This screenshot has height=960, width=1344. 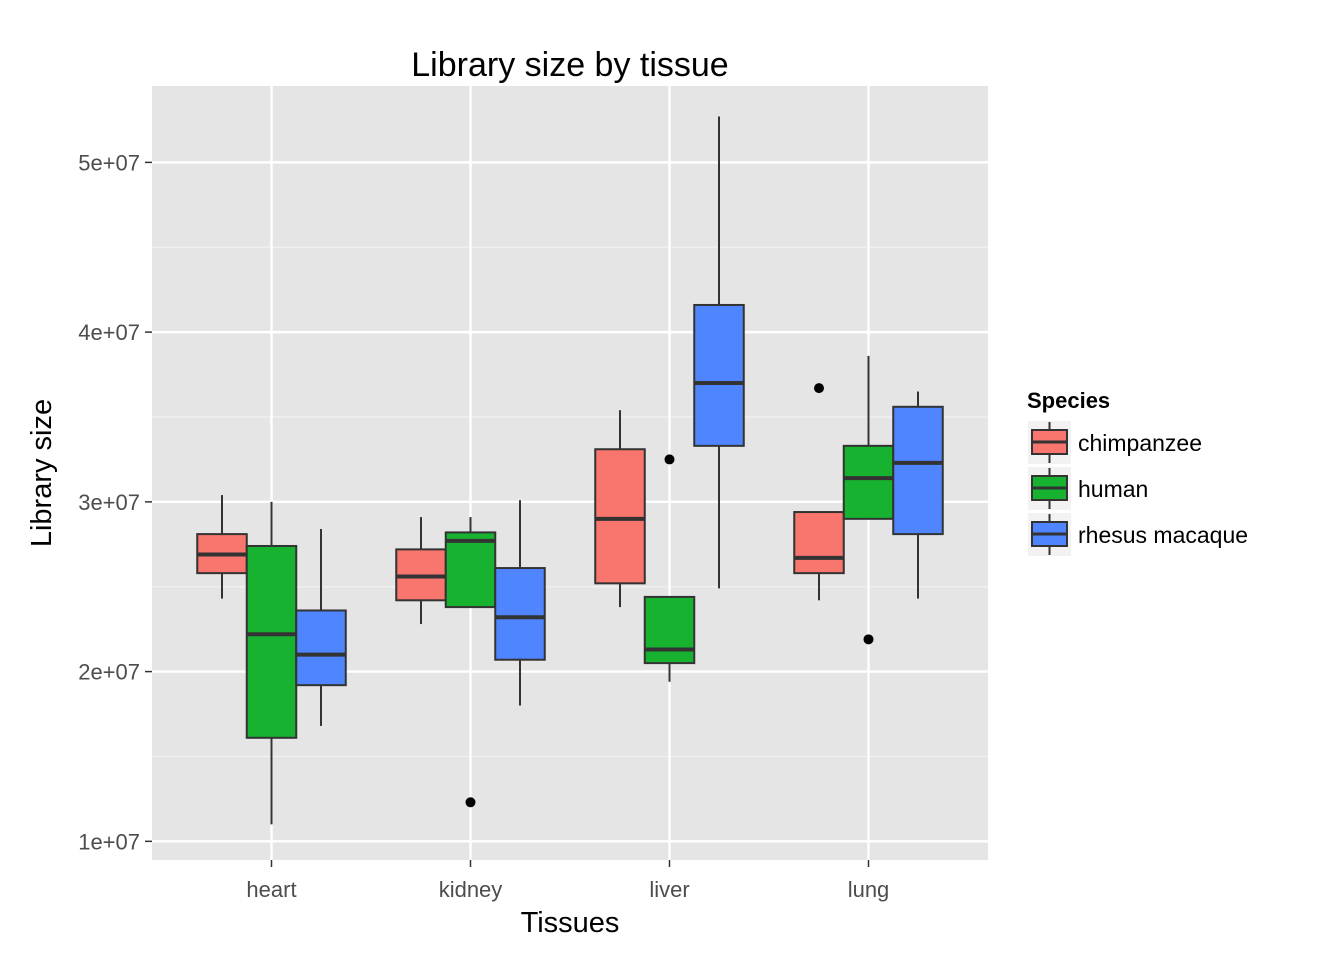 What do you see at coordinates (222, 547) in the screenshot?
I see `box-heart-chimpanzee` at bounding box center [222, 547].